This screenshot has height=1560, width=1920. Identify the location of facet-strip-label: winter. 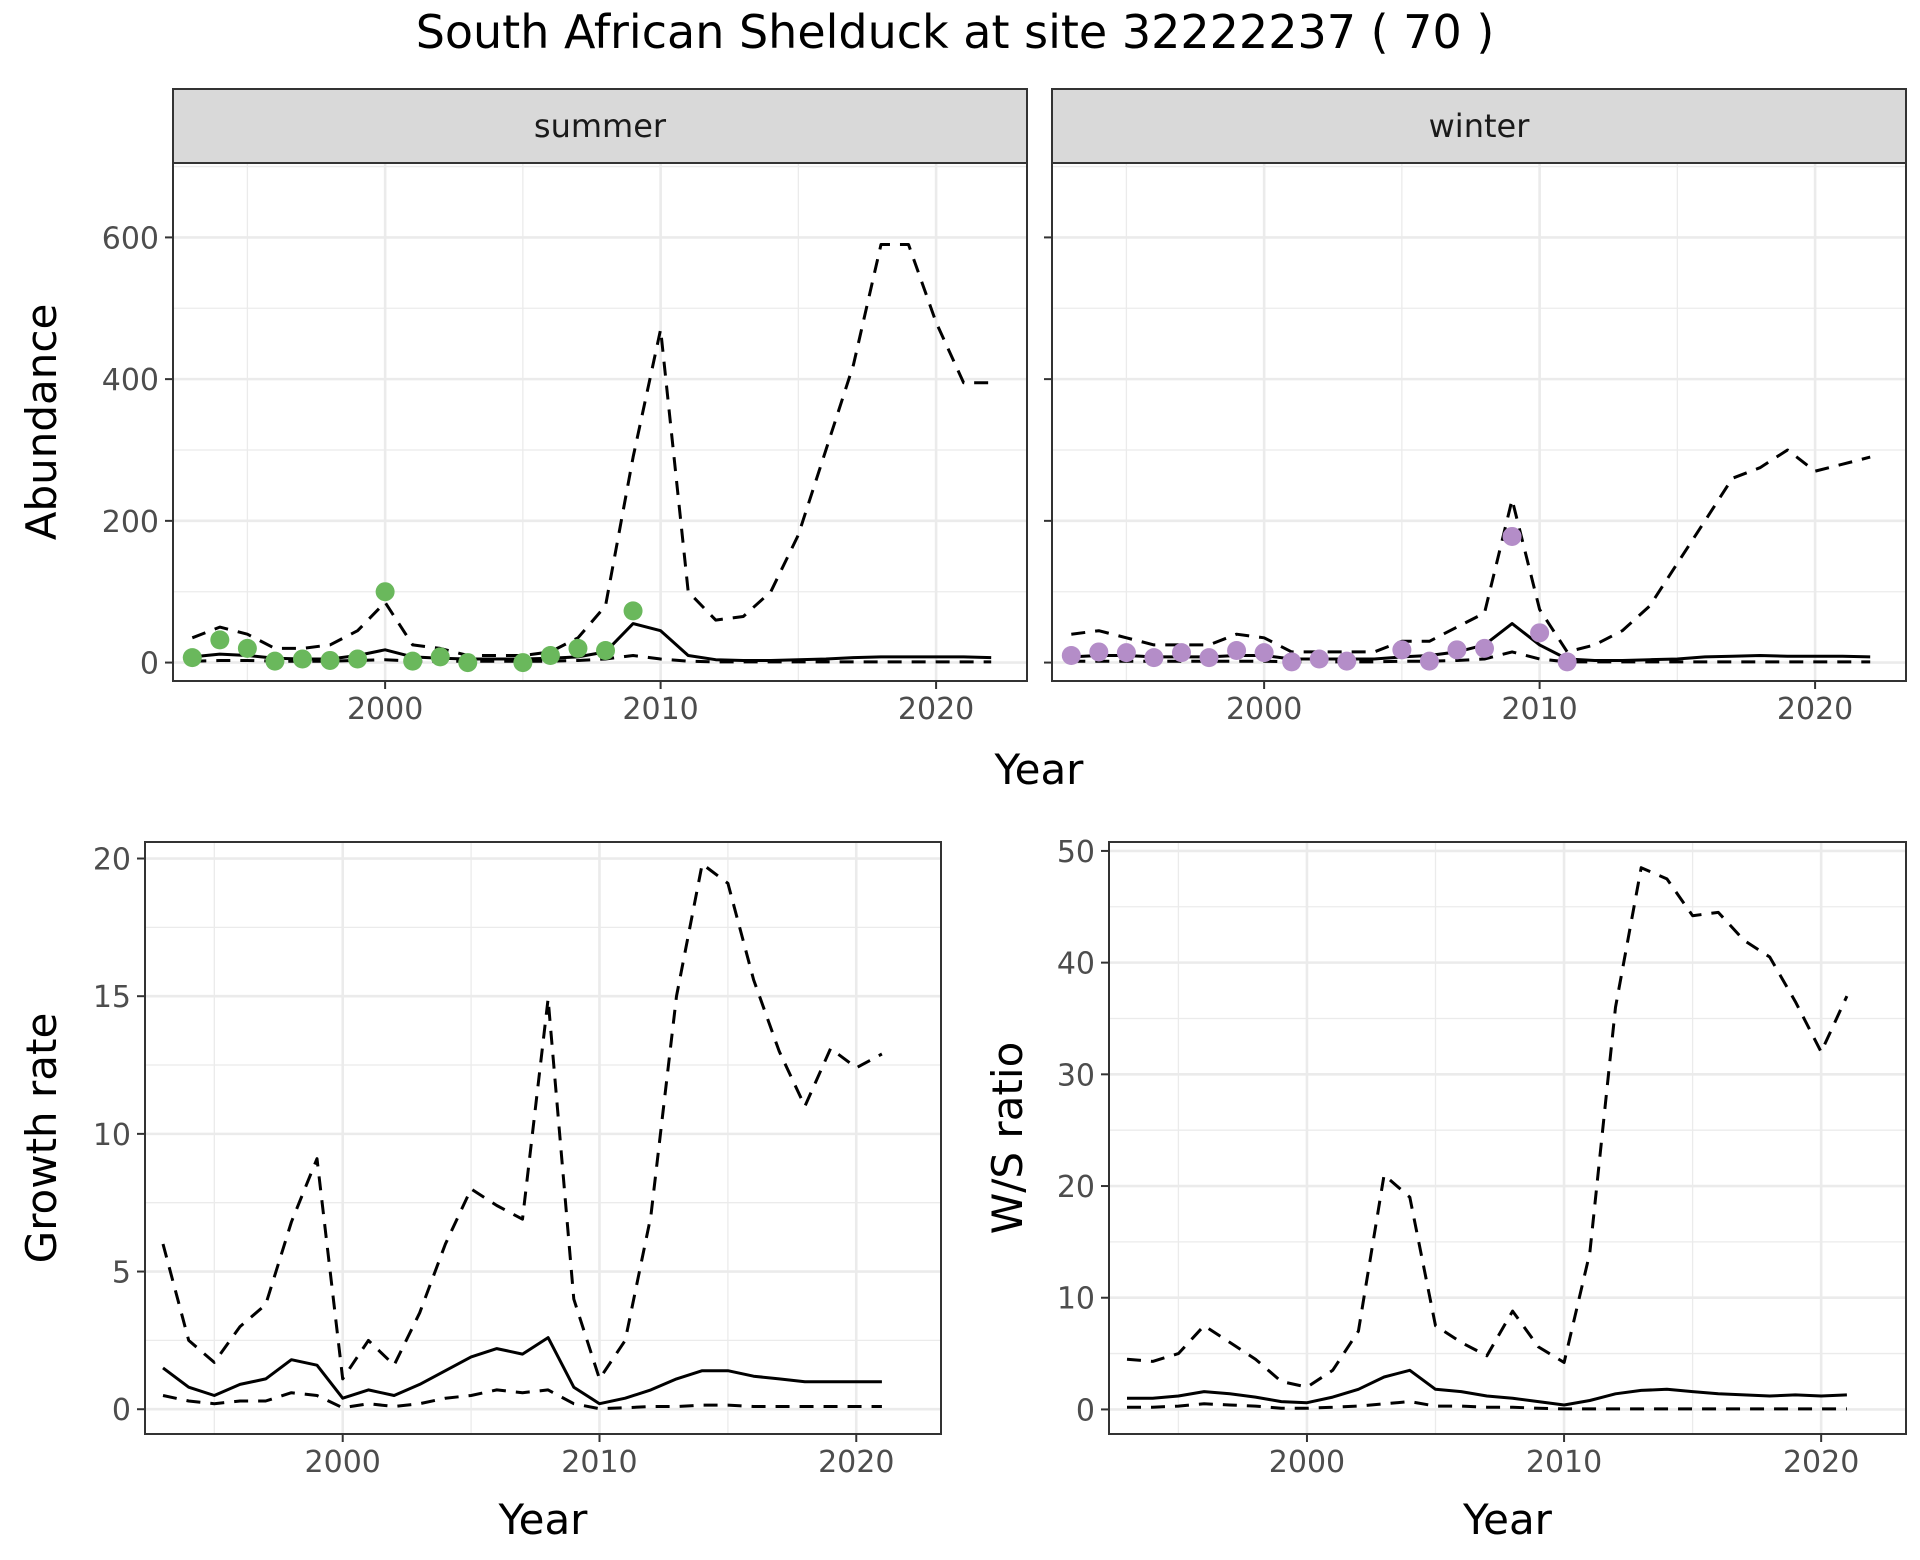
(1480, 126).